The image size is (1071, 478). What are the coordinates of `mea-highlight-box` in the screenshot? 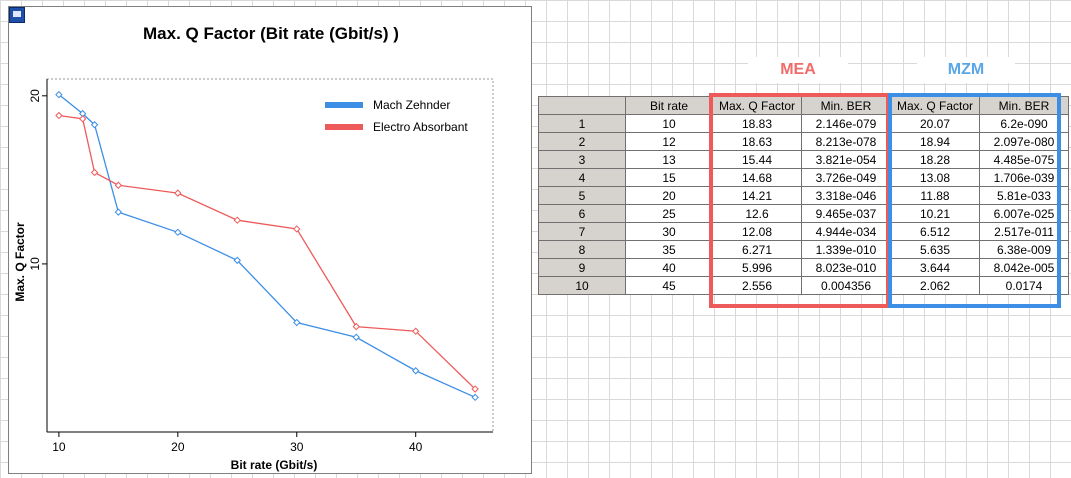 It's located at (799, 200).